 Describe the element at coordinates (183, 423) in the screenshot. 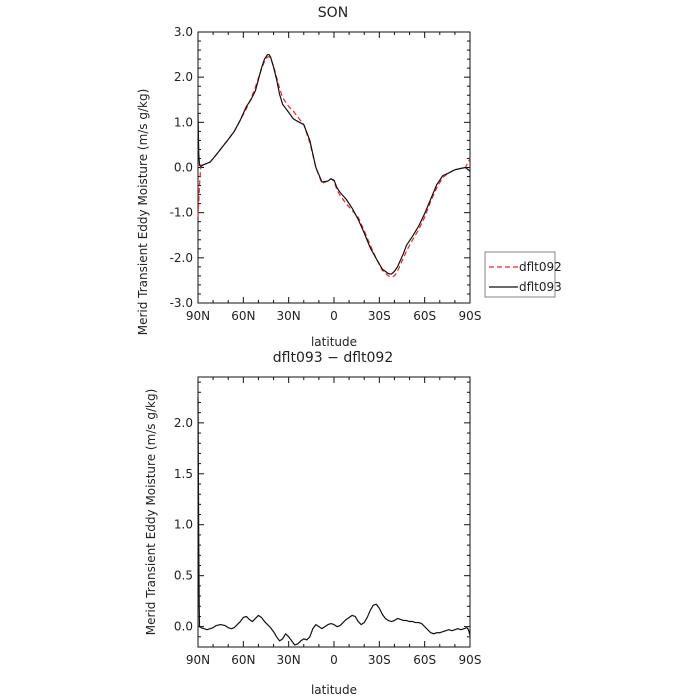

I see `bottom-ytick-label: 2.0` at that location.